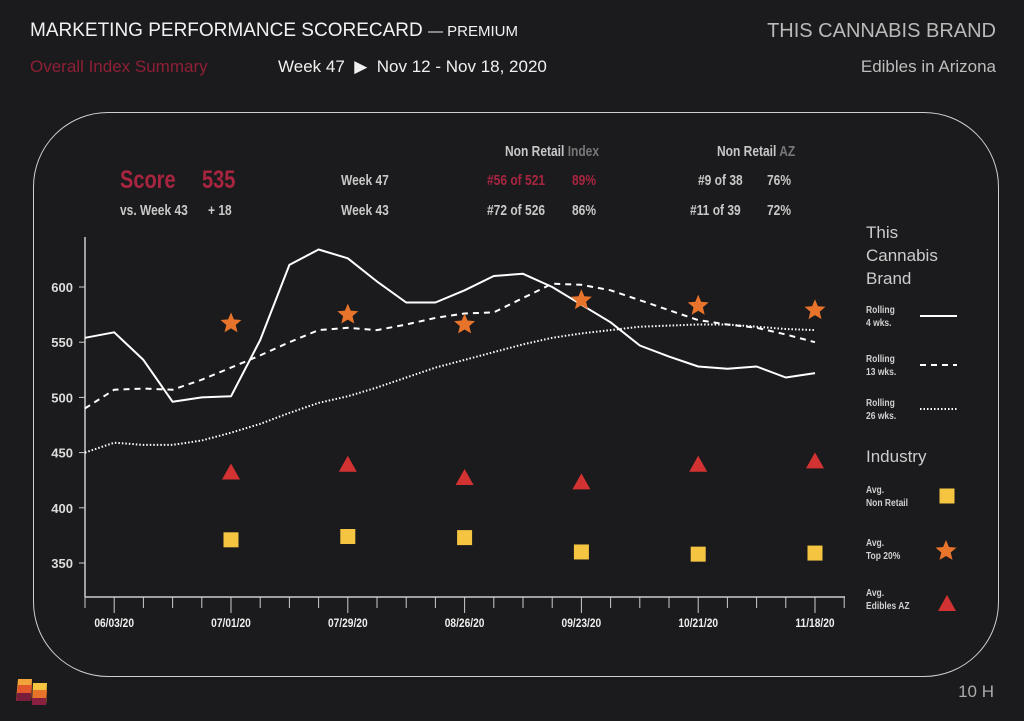 The height and width of the screenshot is (721, 1024). What do you see at coordinates (887, 497) in the screenshot?
I see `legend-label-nonretail: Avg. Non Retail` at bounding box center [887, 497].